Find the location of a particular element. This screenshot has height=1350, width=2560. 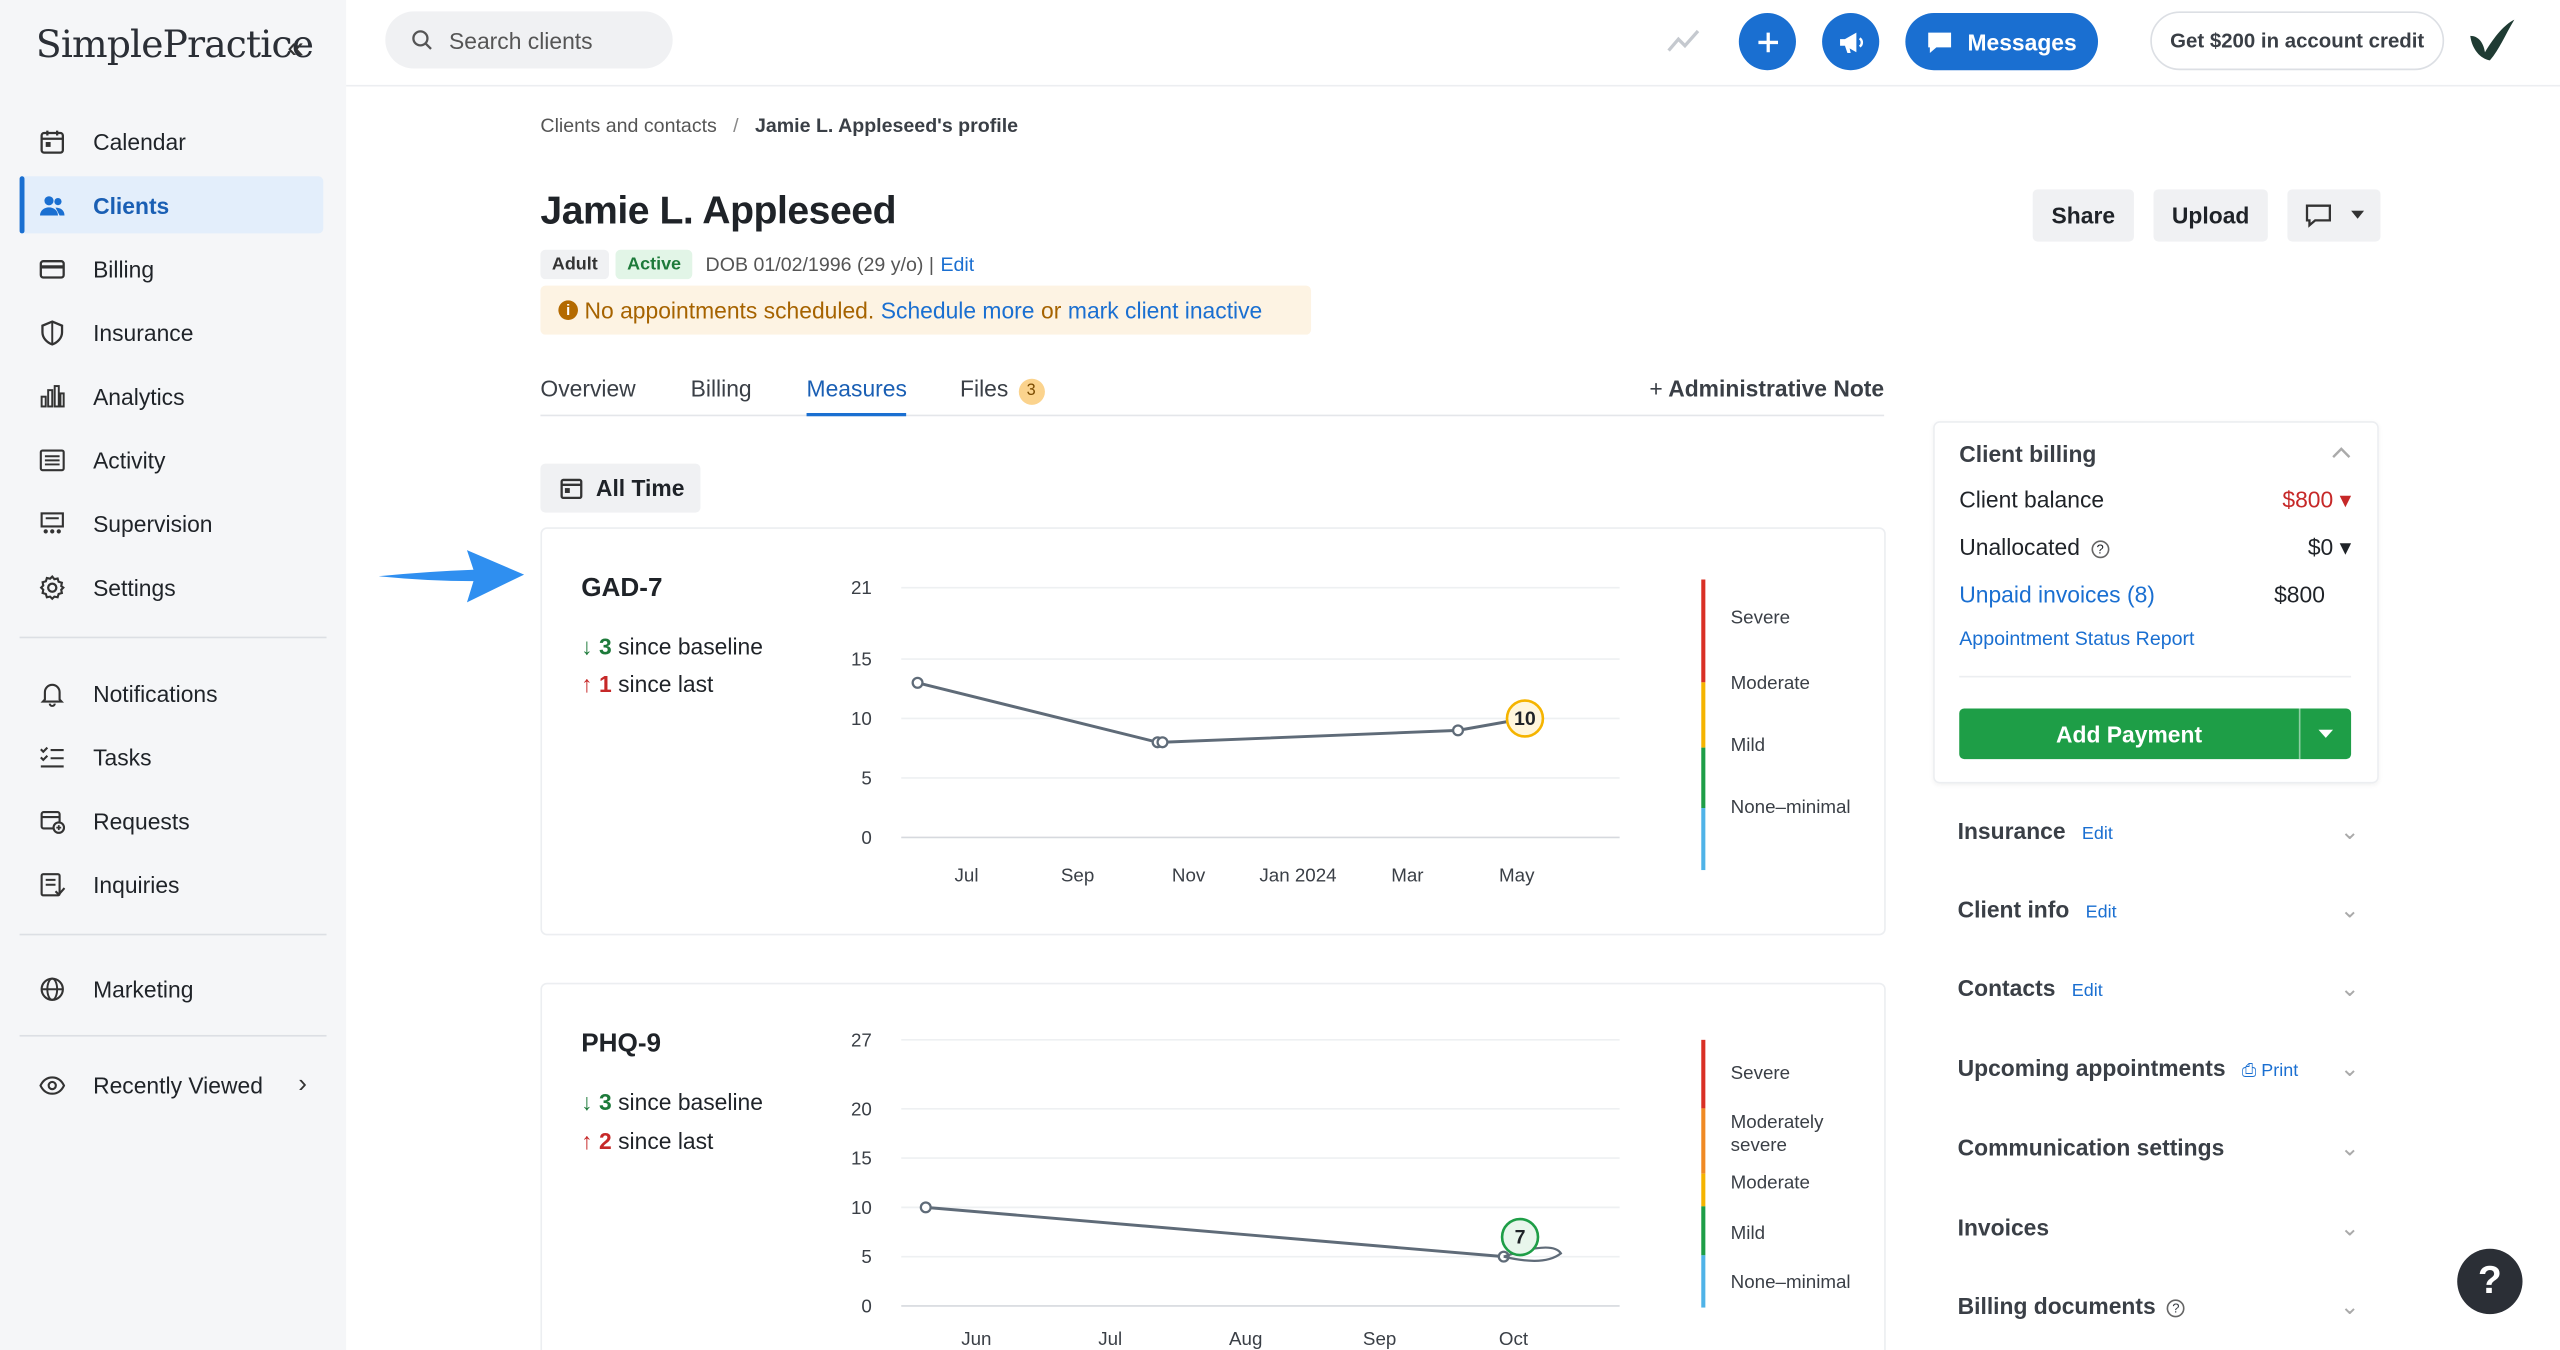

app-logo: SimplePractice is located at coordinates (174, 45).